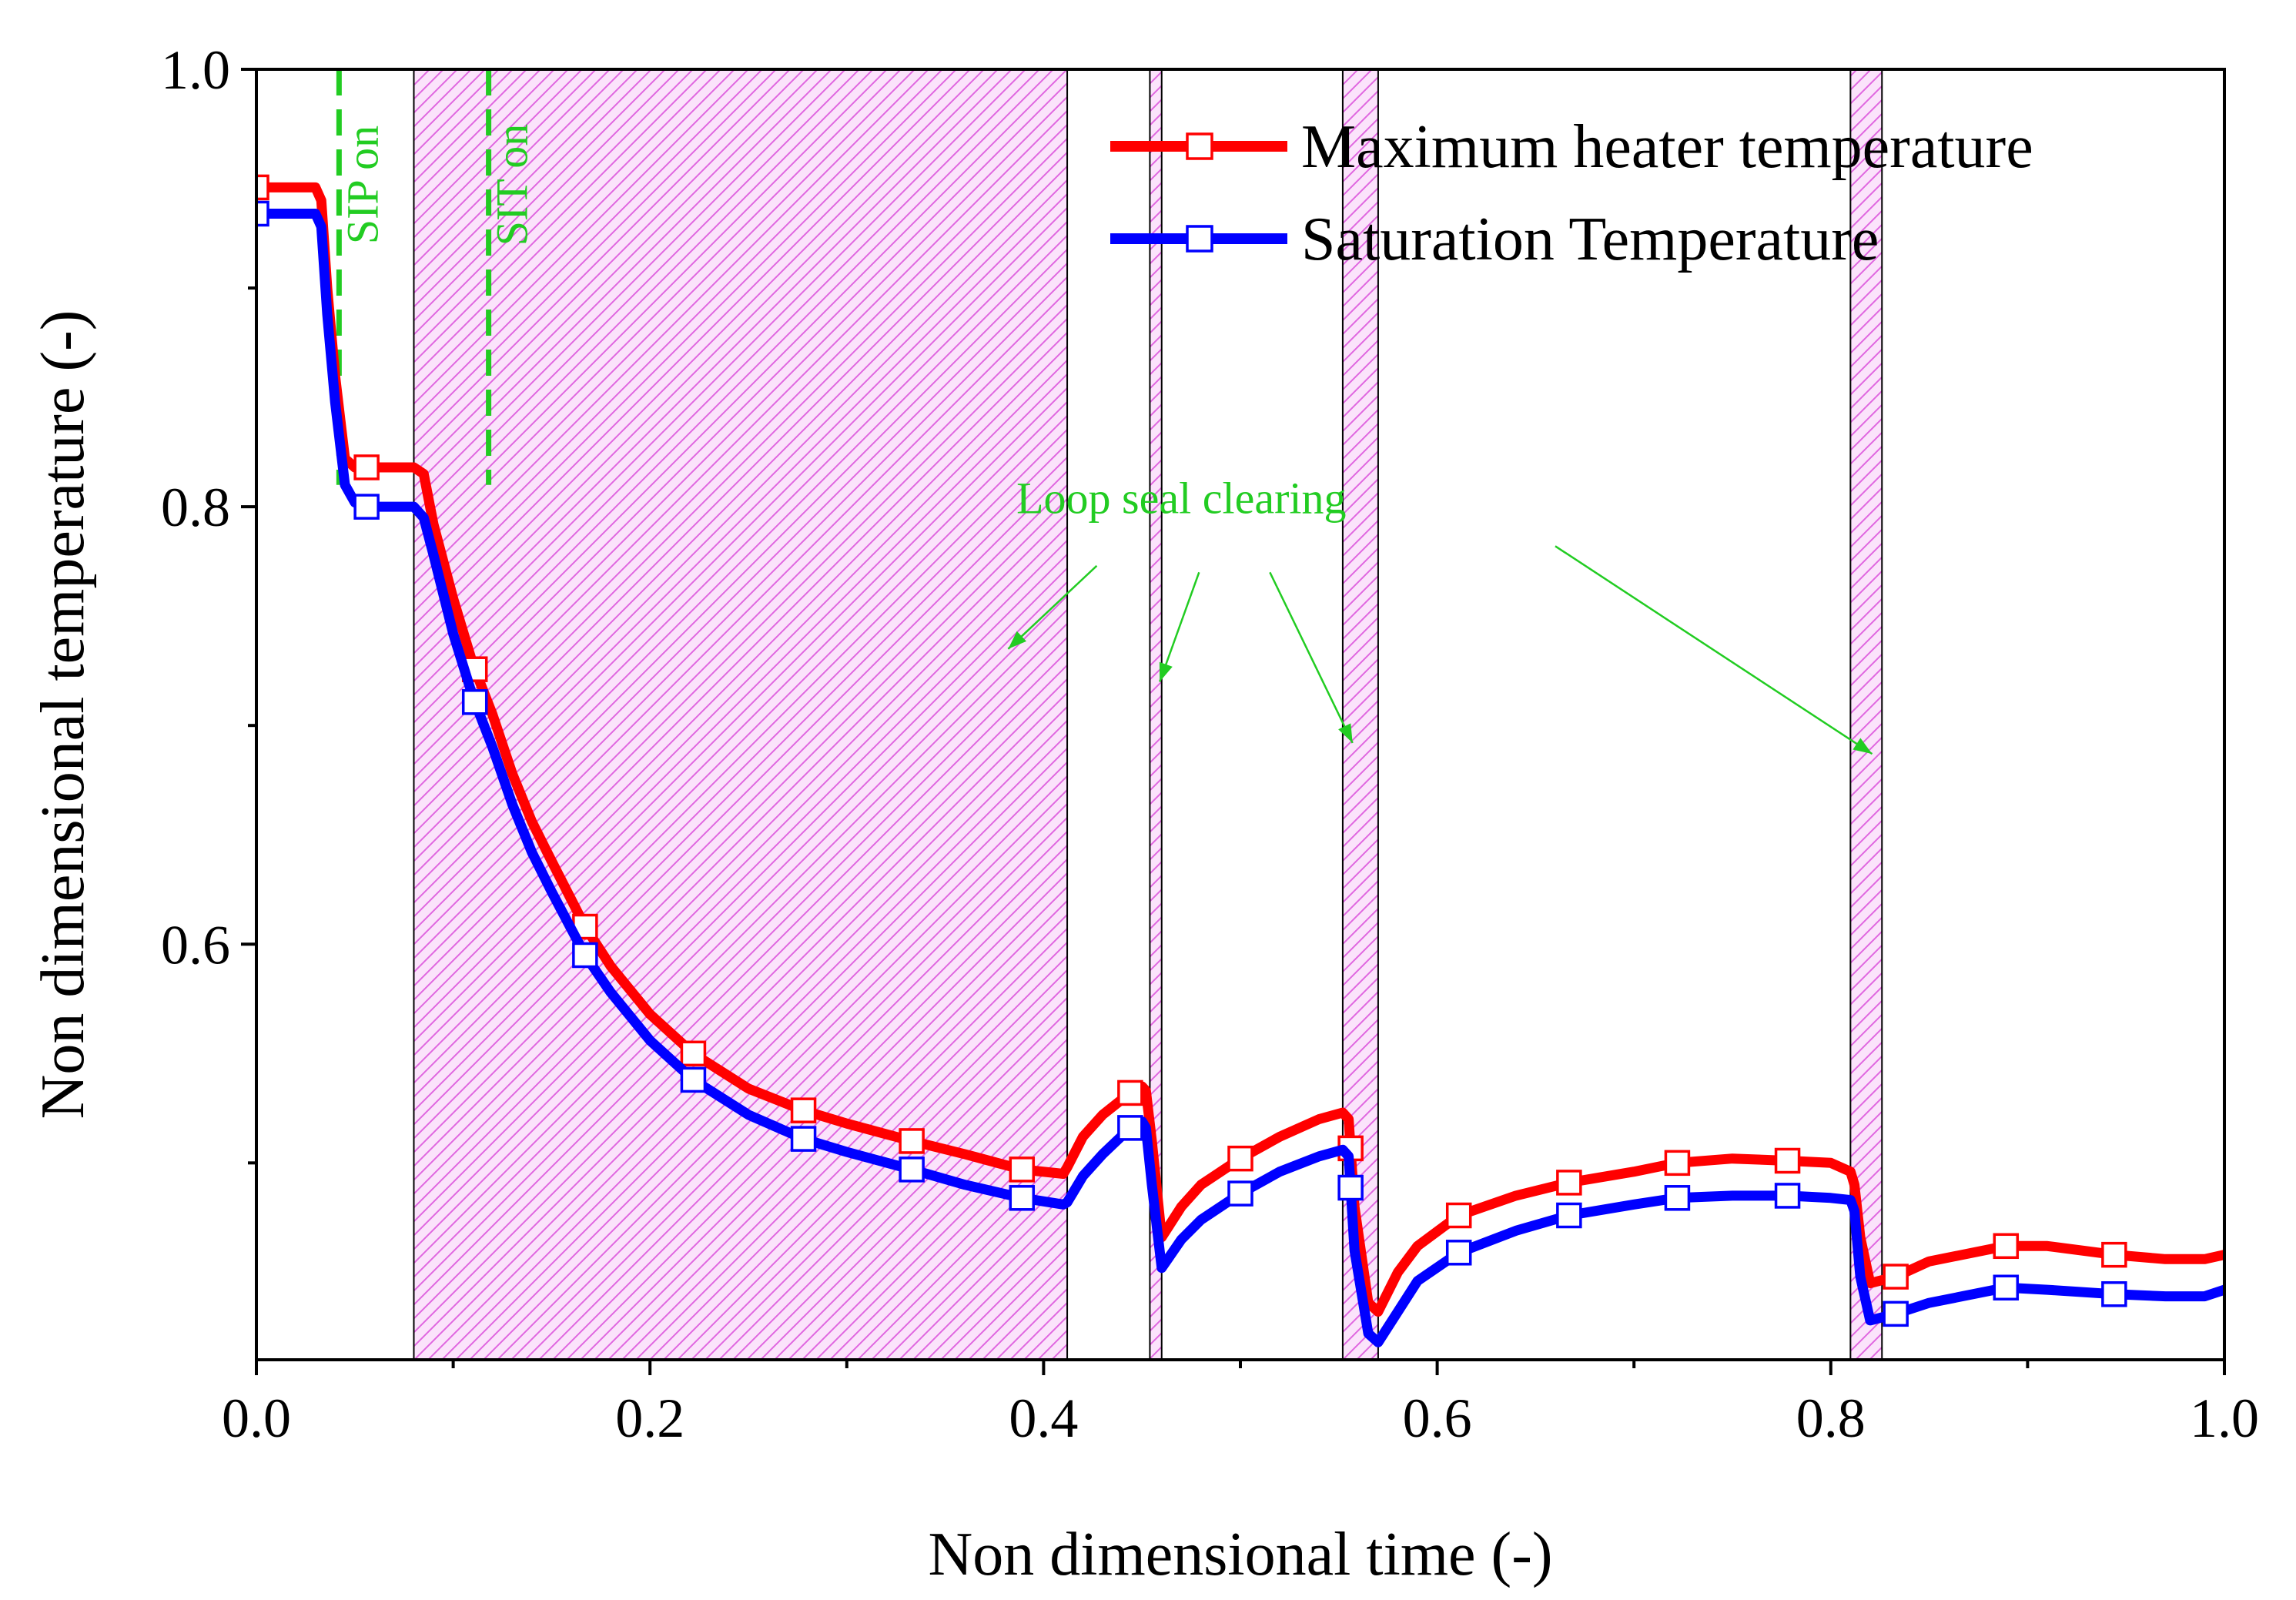 The image size is (2296, 1600). What do you see at coordinates (63, 715) in the screenshot?
I see `y-axis-title: Non dimensional temperature (-)` at bounding box center [63, 715].